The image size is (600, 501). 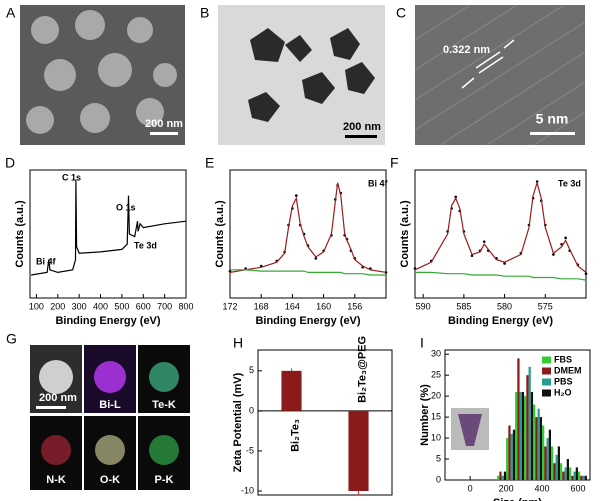 I want to click on panel-label: A, so click(x=11, y=13).